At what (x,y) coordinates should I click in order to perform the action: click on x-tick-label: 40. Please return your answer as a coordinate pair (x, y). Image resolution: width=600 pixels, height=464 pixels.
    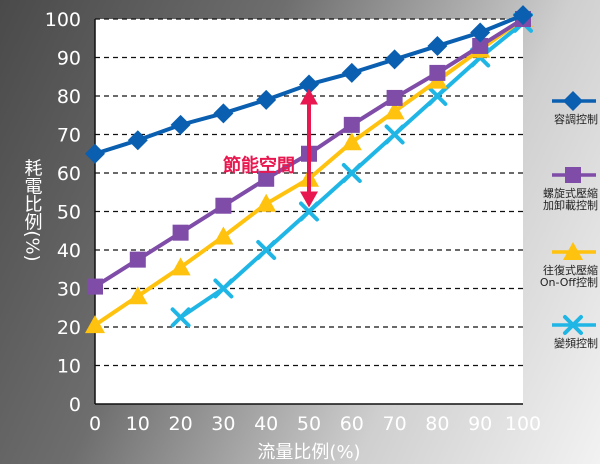
    Looking at the image, I should click on (266, 424).